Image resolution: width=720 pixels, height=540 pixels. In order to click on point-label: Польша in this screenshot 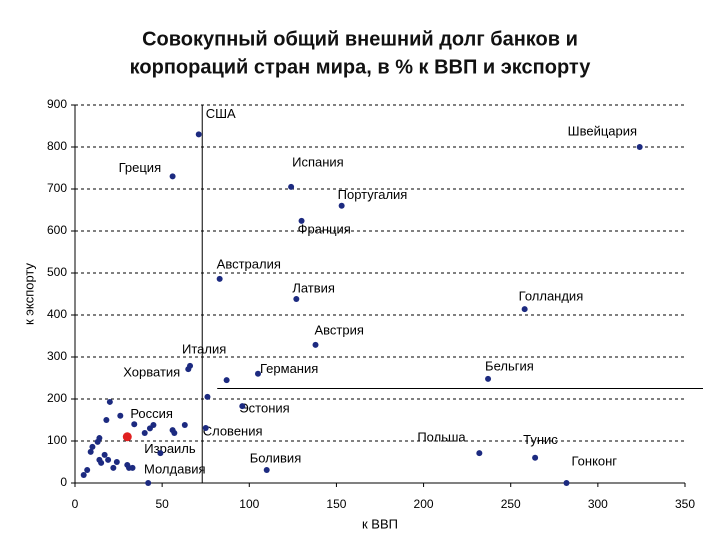, I will do `click(441, 437)`.